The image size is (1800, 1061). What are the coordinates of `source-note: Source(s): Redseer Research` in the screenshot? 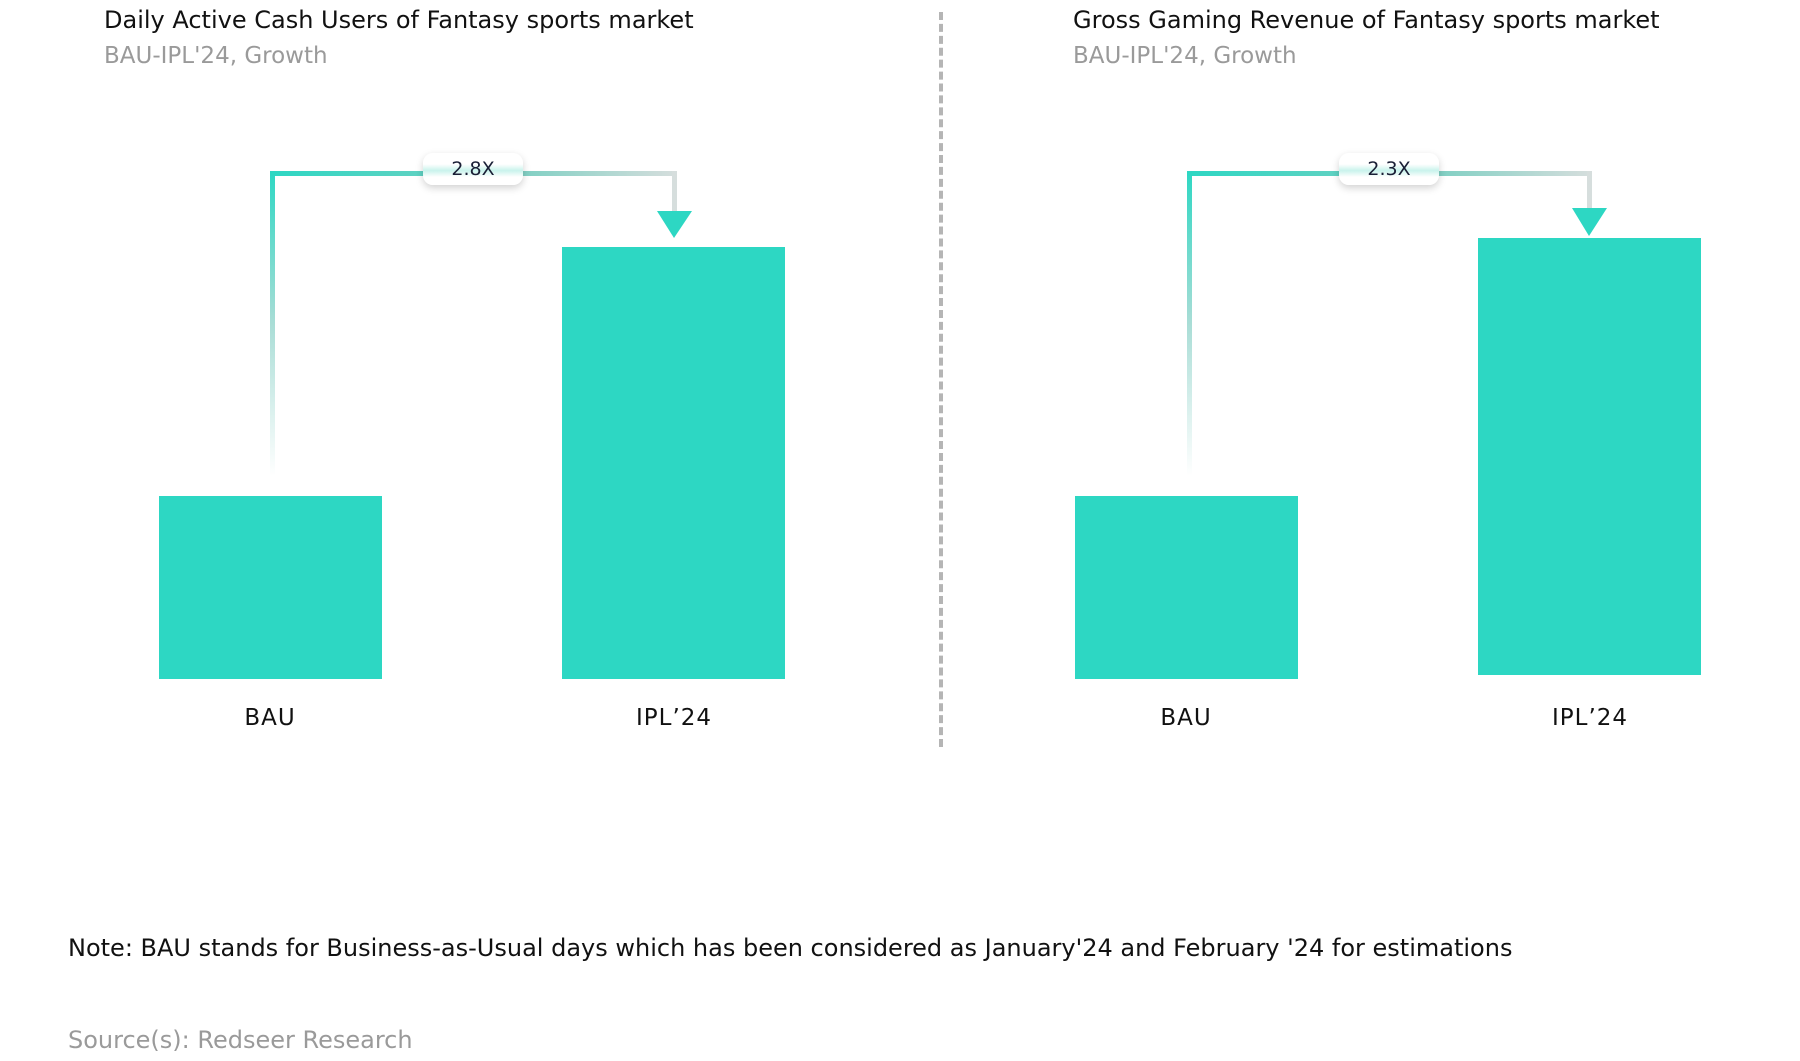 It's located at (240, 1040).